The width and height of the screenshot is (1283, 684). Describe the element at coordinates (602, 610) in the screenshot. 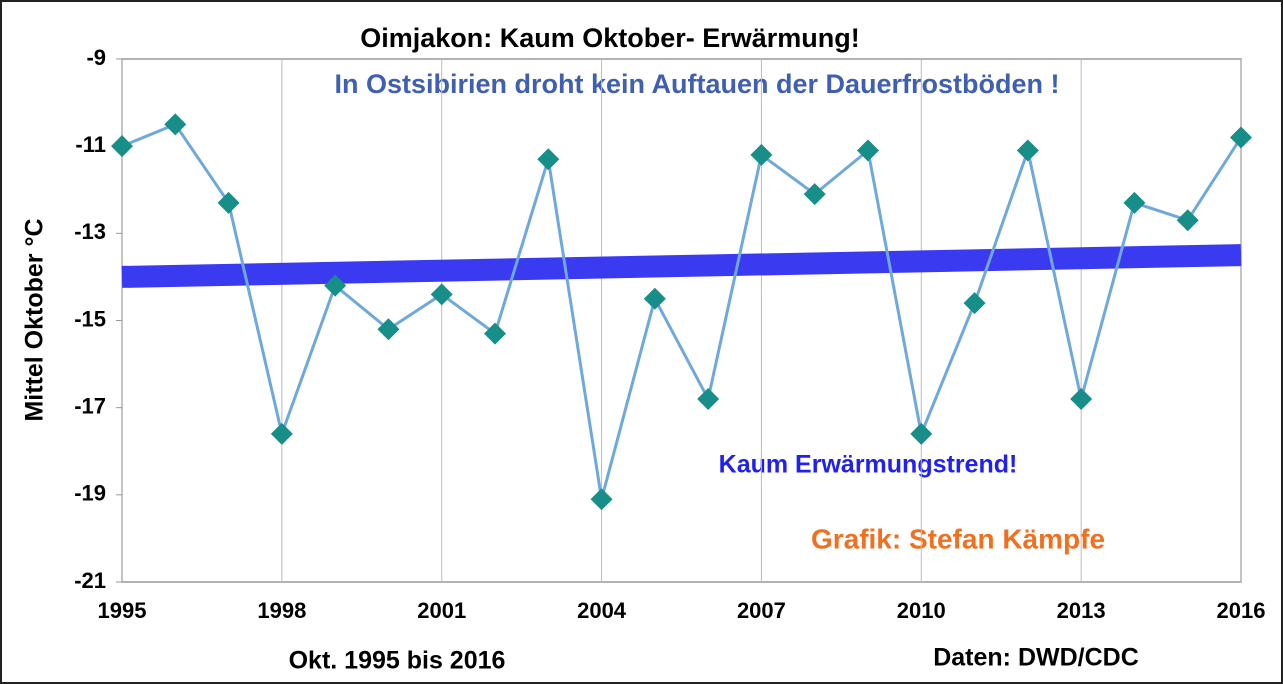

I see `x-tick-label: 2004` at that location.